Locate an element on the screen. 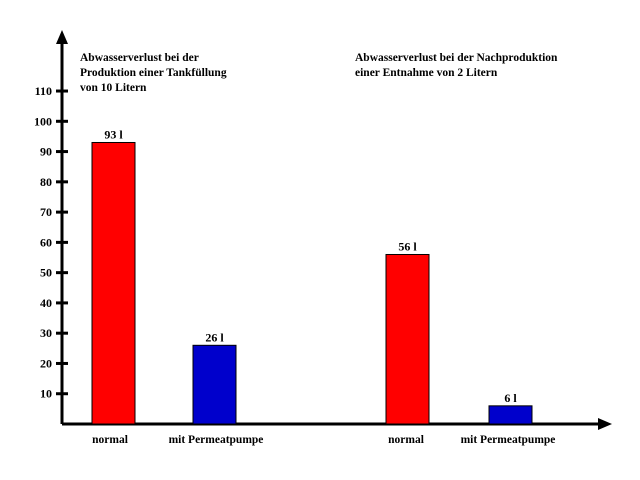  group-annotation-line: Abwasserverlust bei der is located at coordinates (139, 58).